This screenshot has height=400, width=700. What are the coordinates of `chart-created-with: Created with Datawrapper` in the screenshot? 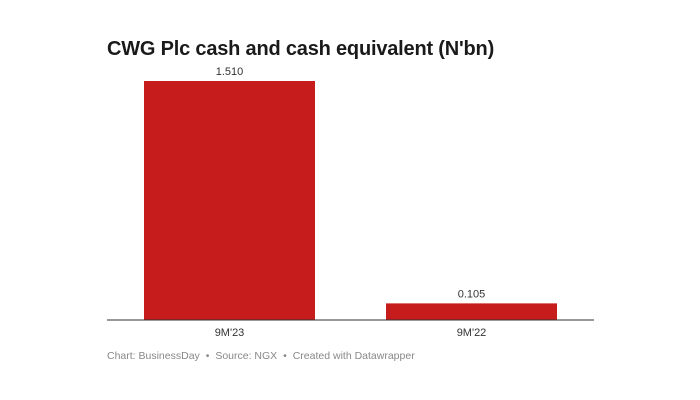 It's located at (353, 356).